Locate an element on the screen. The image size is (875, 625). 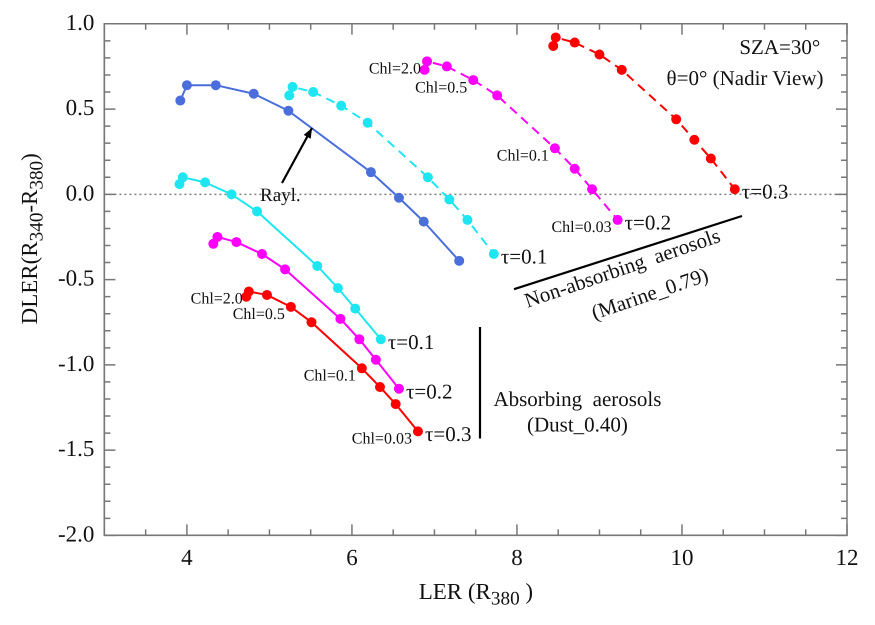
annotation: SZA=30° is located at coordinates (779, 46).